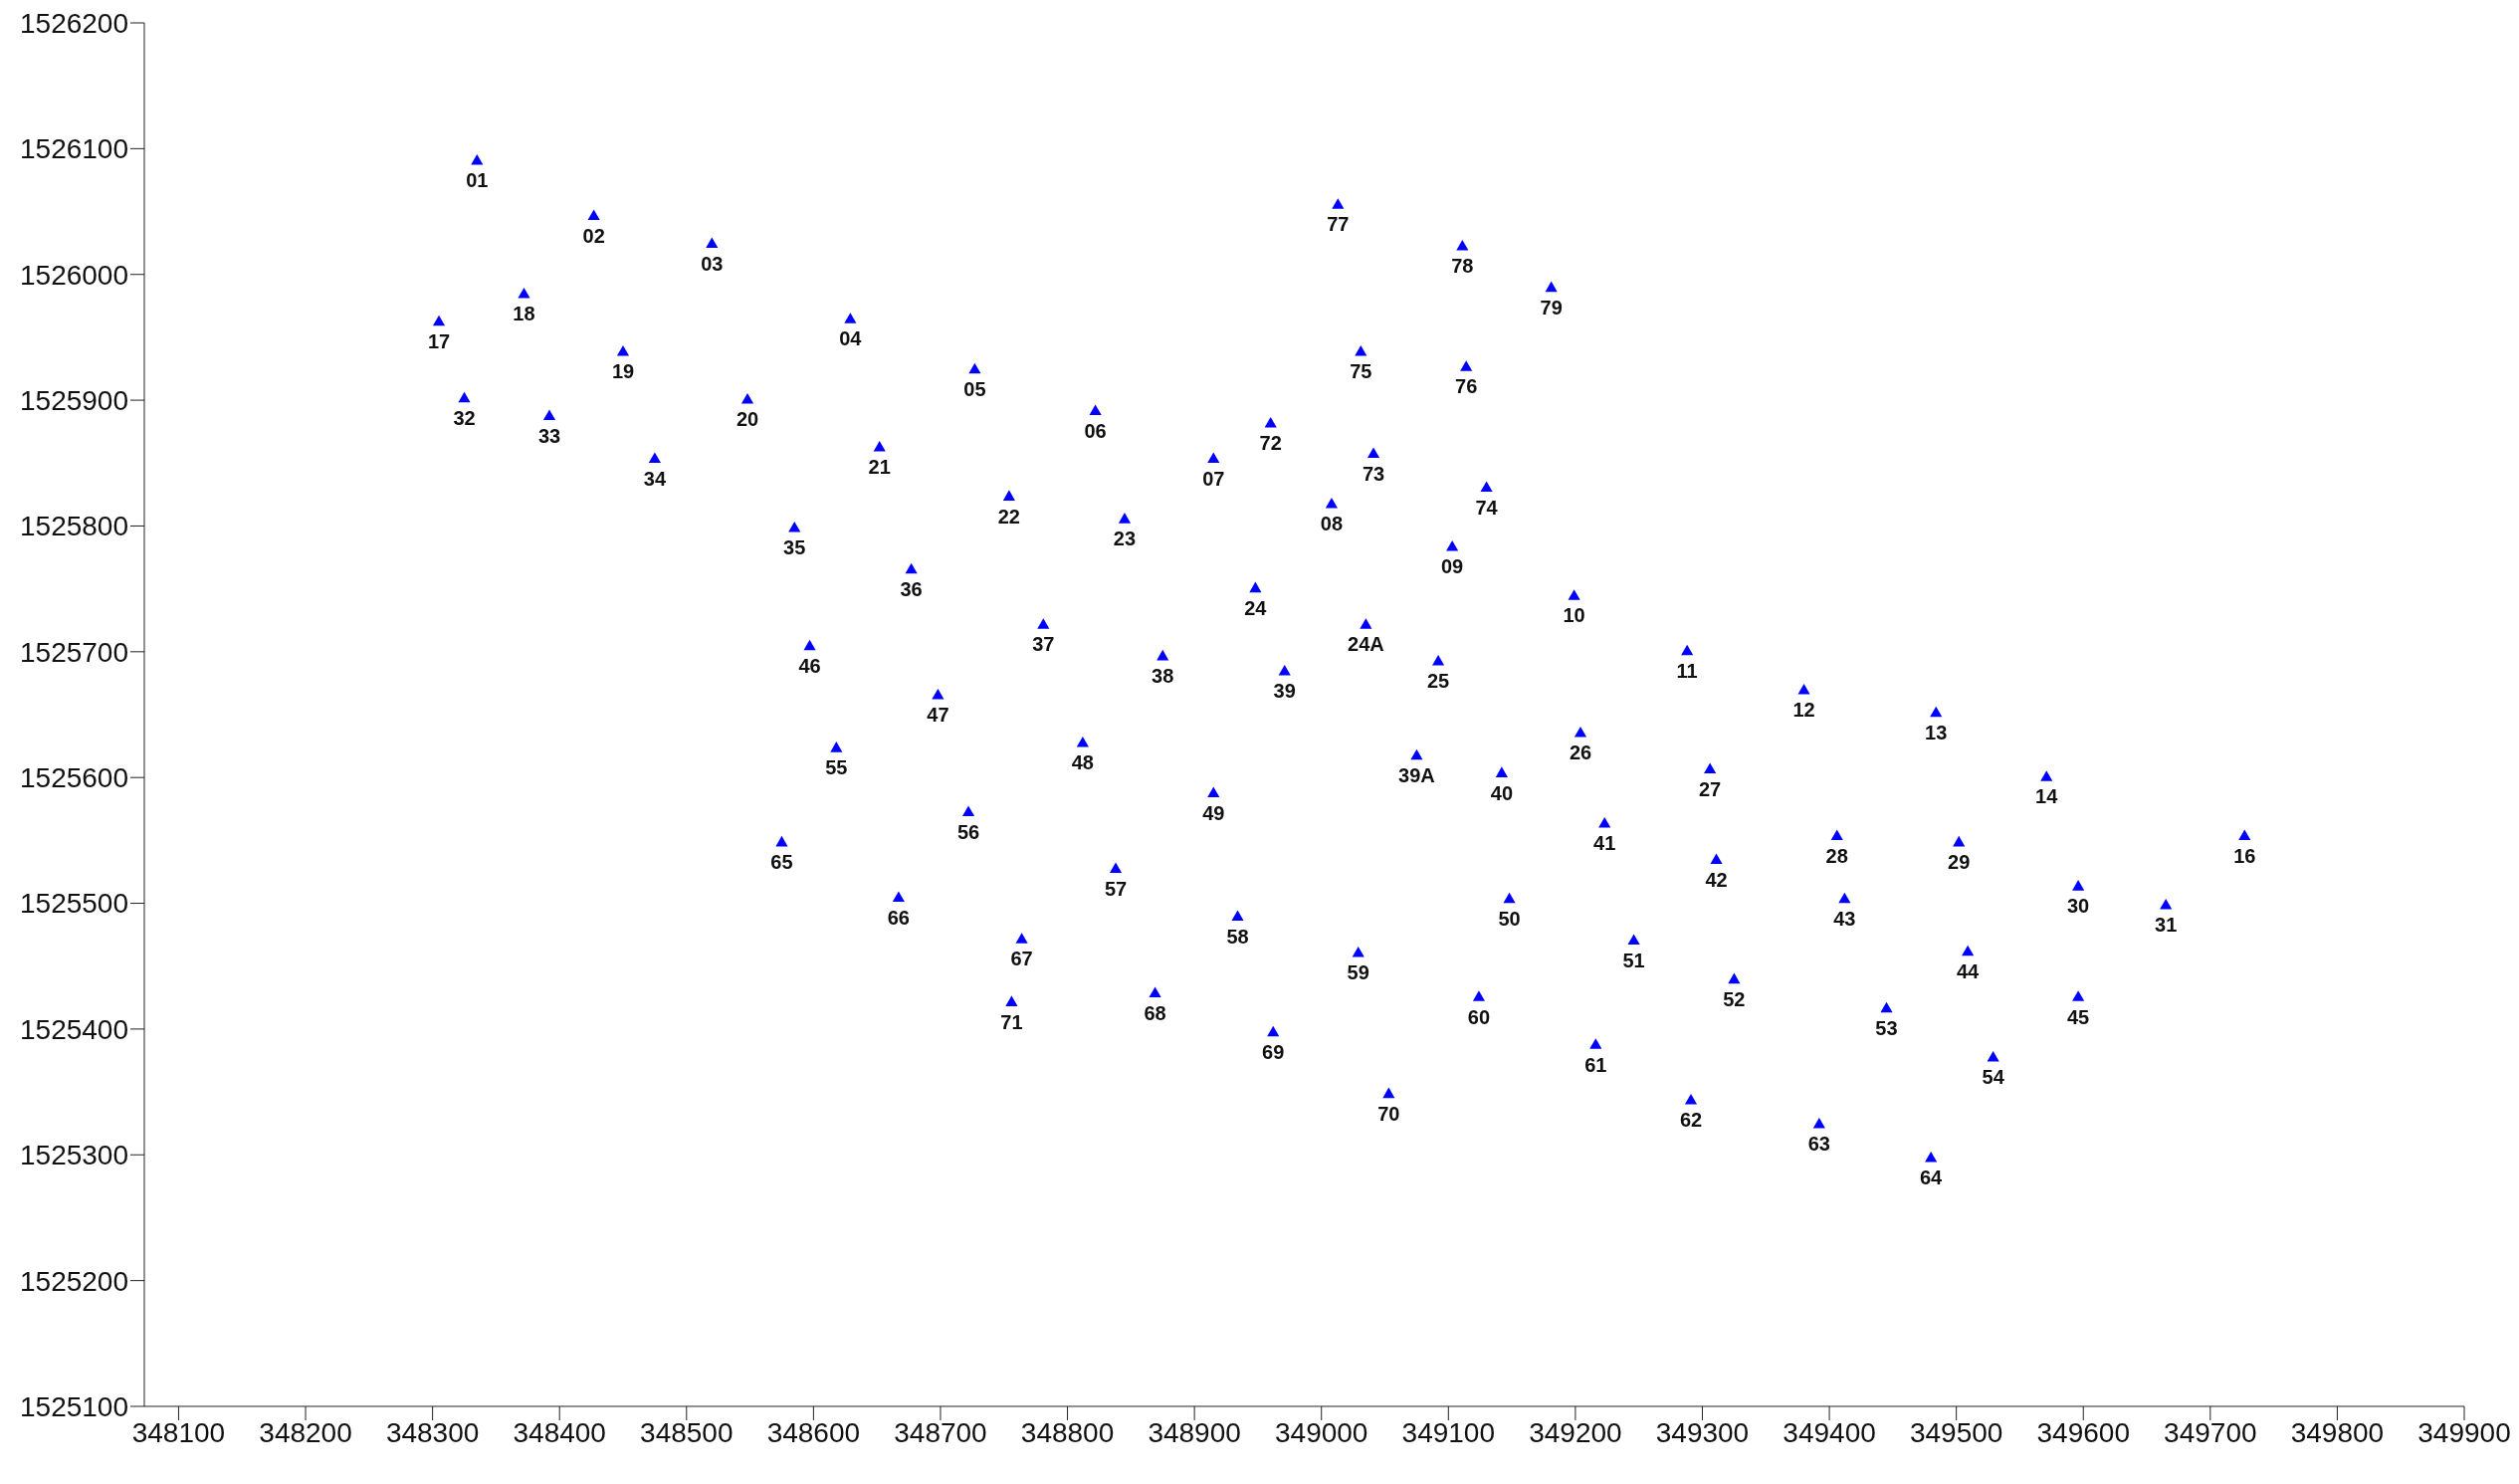  What do you see at coordinates (1803, 711) in the screenshot?
I see `annotation: 12` at bounding box center [1803, 711].